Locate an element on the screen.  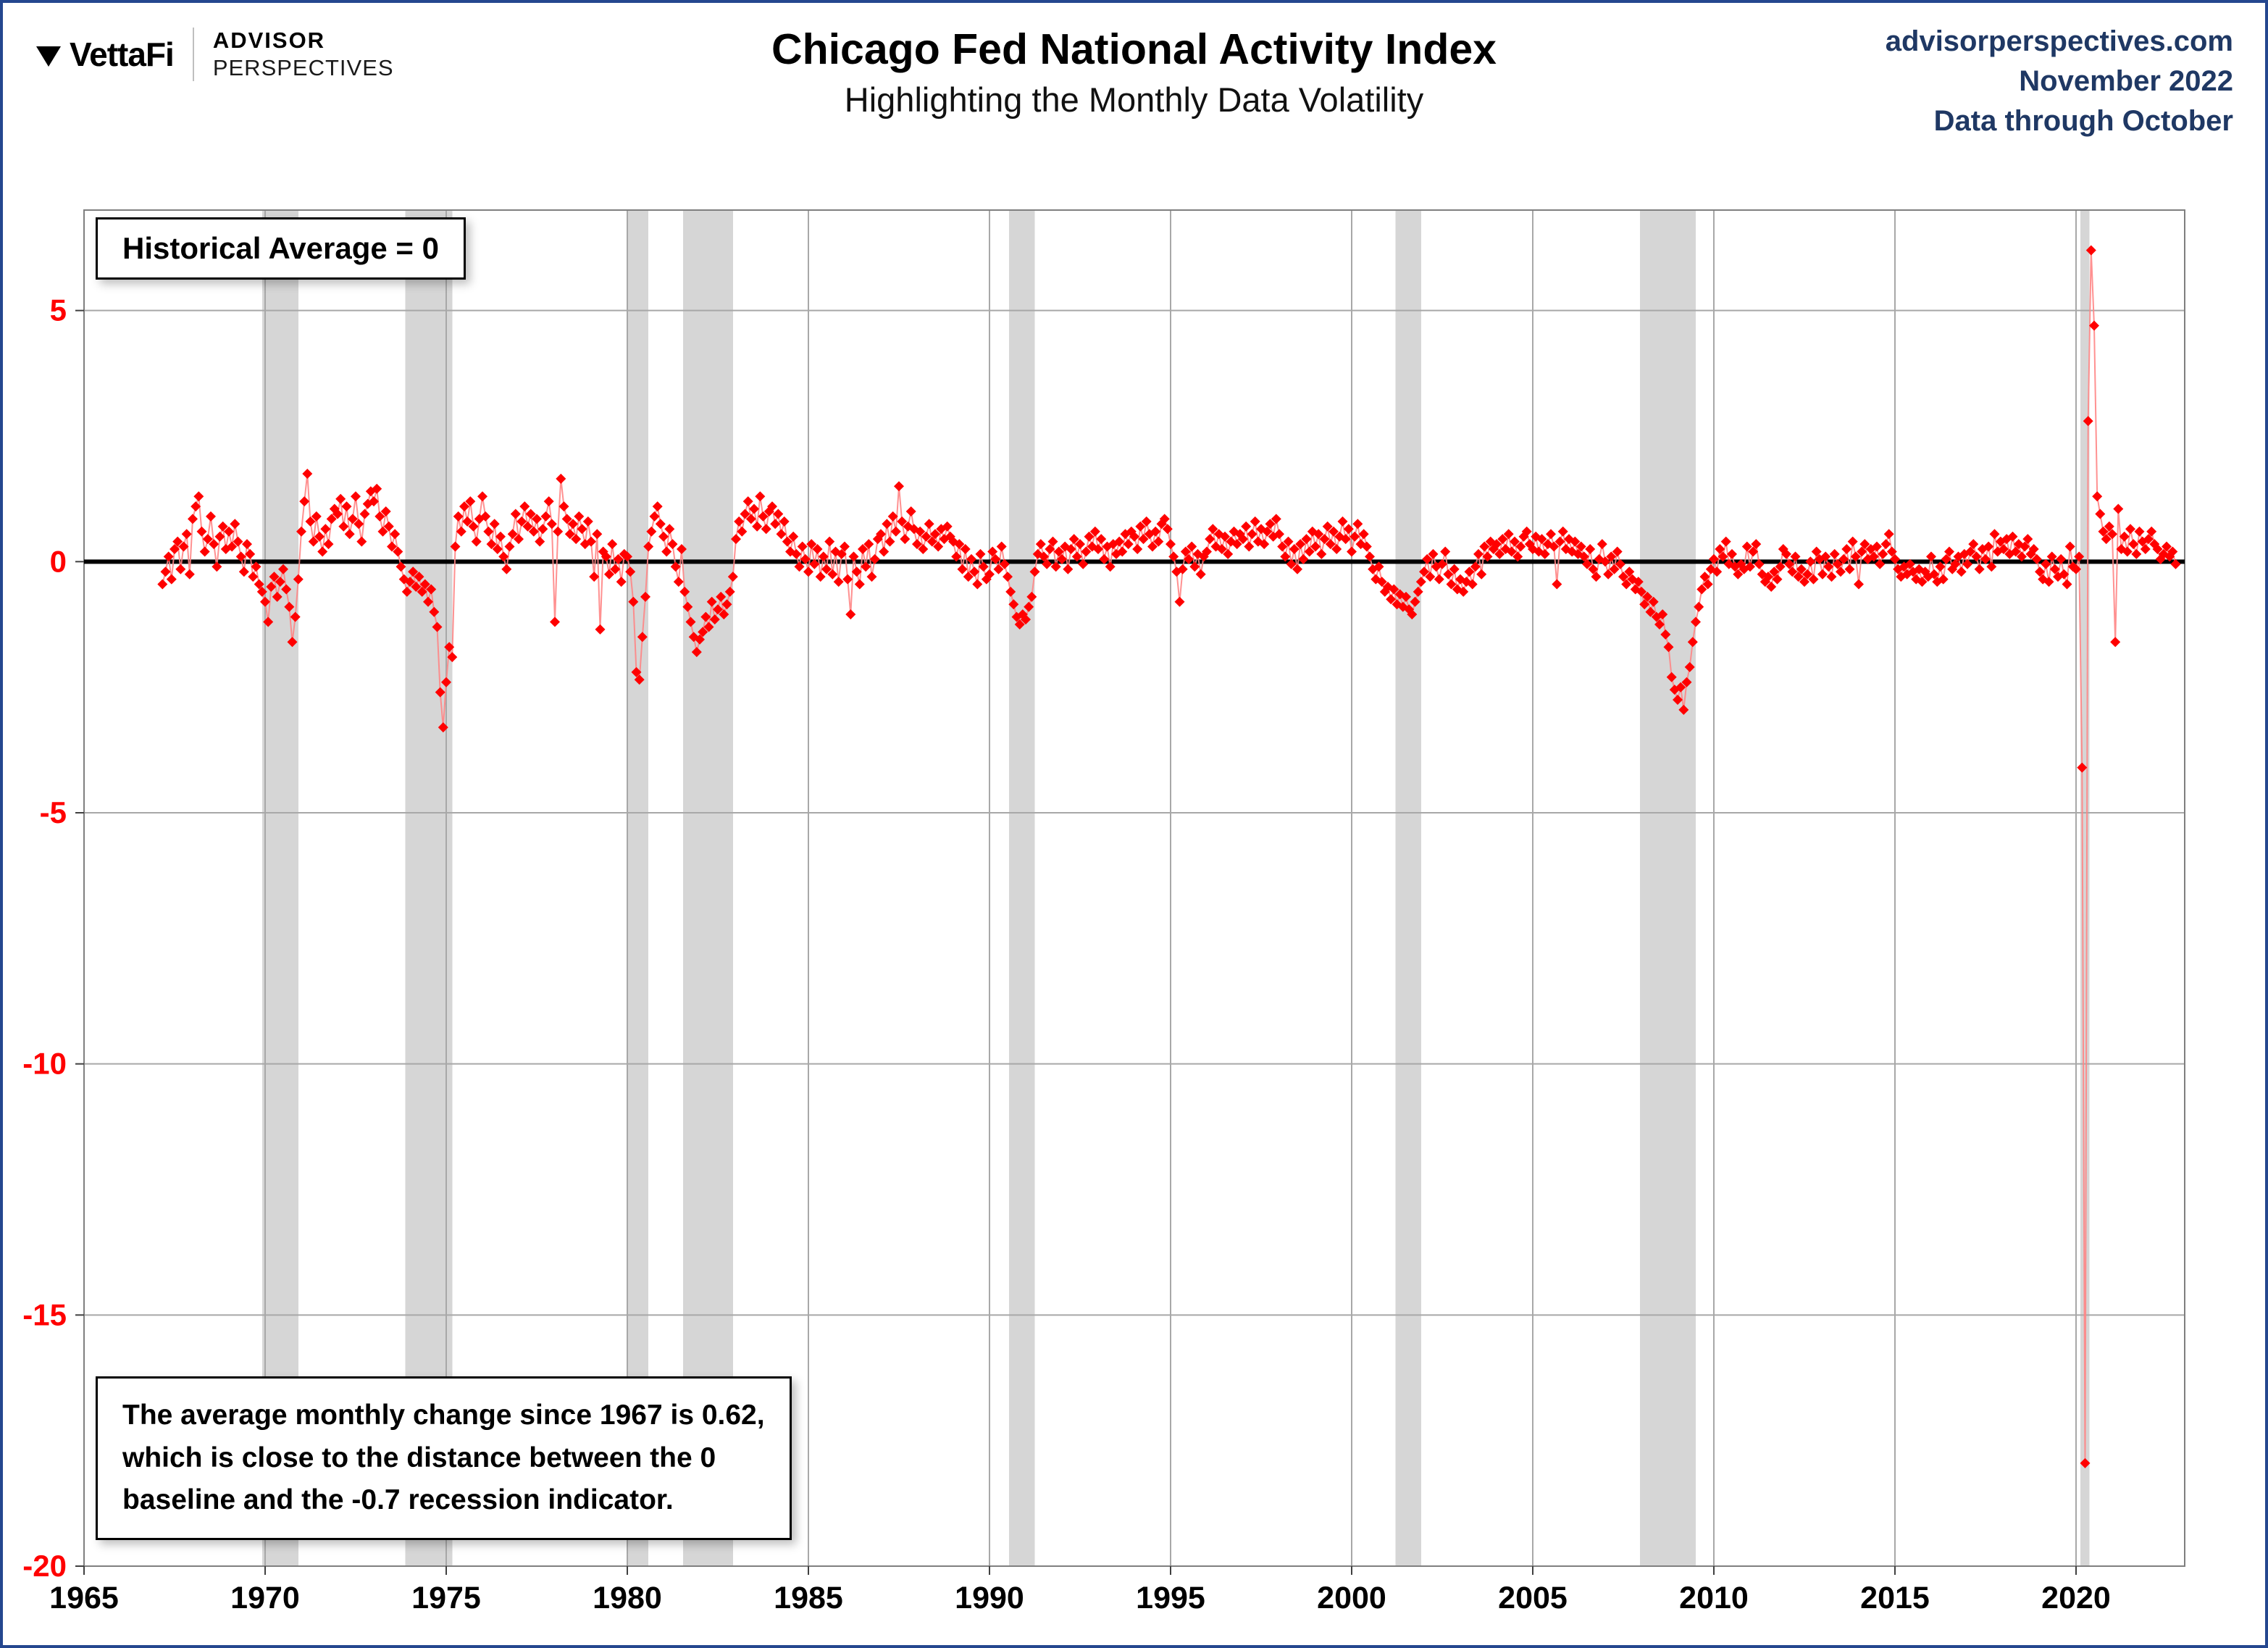
source-coverage: Data through October is located at coordinates (2083, 121).